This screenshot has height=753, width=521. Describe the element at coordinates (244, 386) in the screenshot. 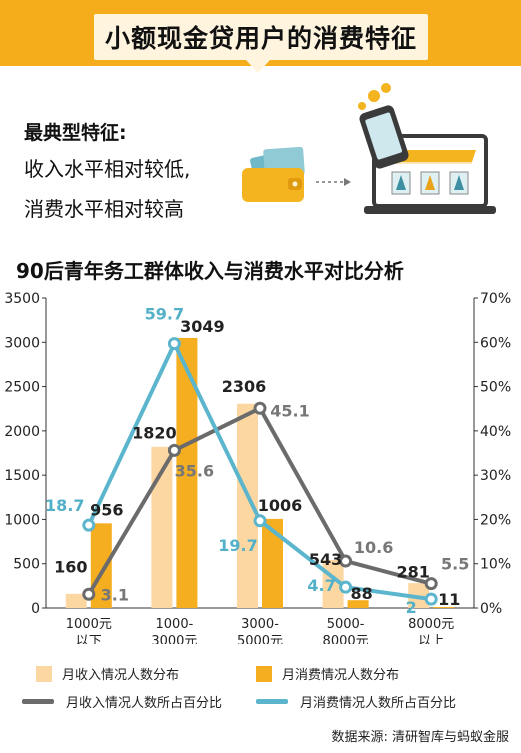

I see `bar-label-s0-2: 2306` at that location.